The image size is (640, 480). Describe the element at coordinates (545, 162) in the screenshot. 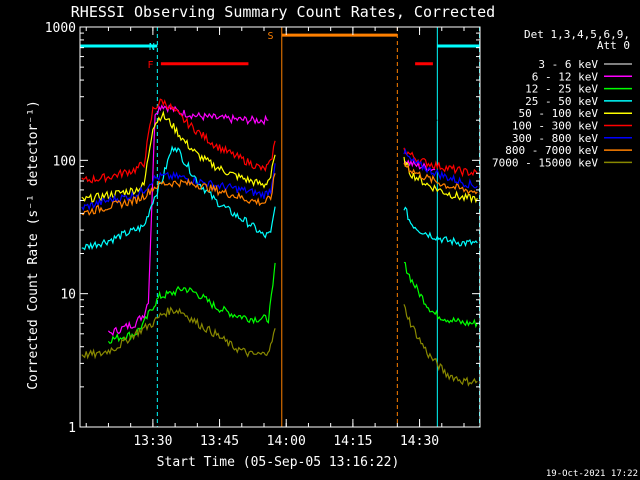

I see `legend-label-8: 7000 - 15000 keV` at that location.